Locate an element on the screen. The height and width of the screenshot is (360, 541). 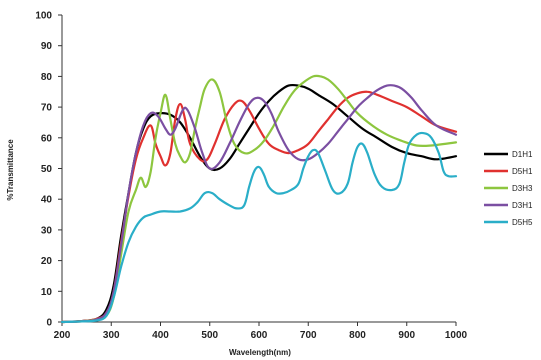
x-axis-title: Wavelength(nm) is located at coordinates (260, 352).